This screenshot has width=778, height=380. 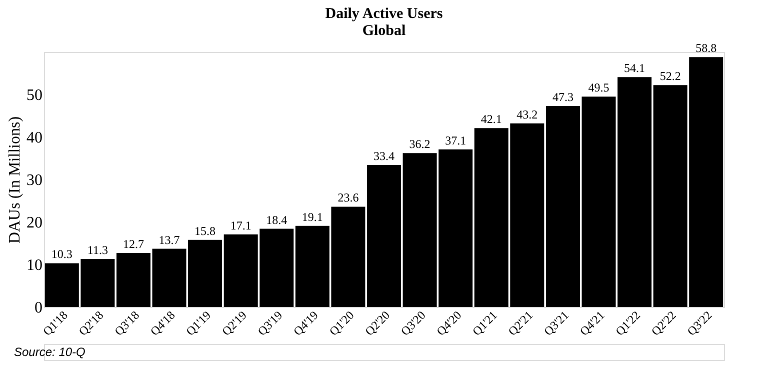 I want to click on data-label: 23.6, so click(x=348, y=197).